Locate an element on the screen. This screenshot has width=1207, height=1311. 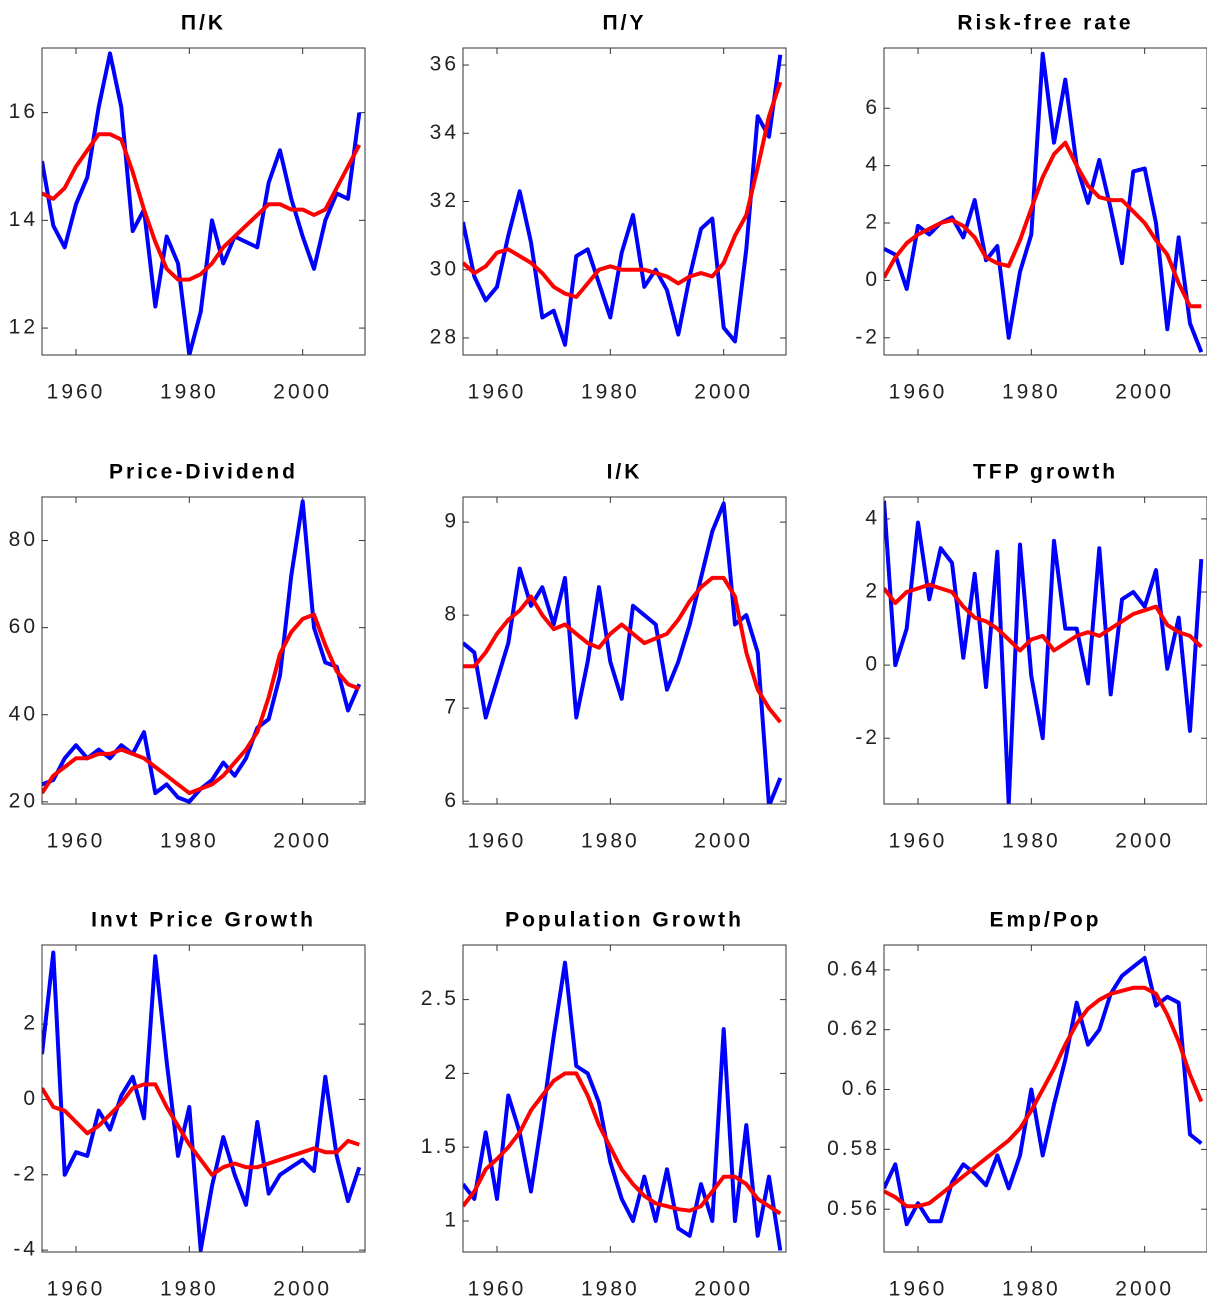
panel: I/K 6 7 8 9 1960 1980 2000 is located at coordinates (615, 657).